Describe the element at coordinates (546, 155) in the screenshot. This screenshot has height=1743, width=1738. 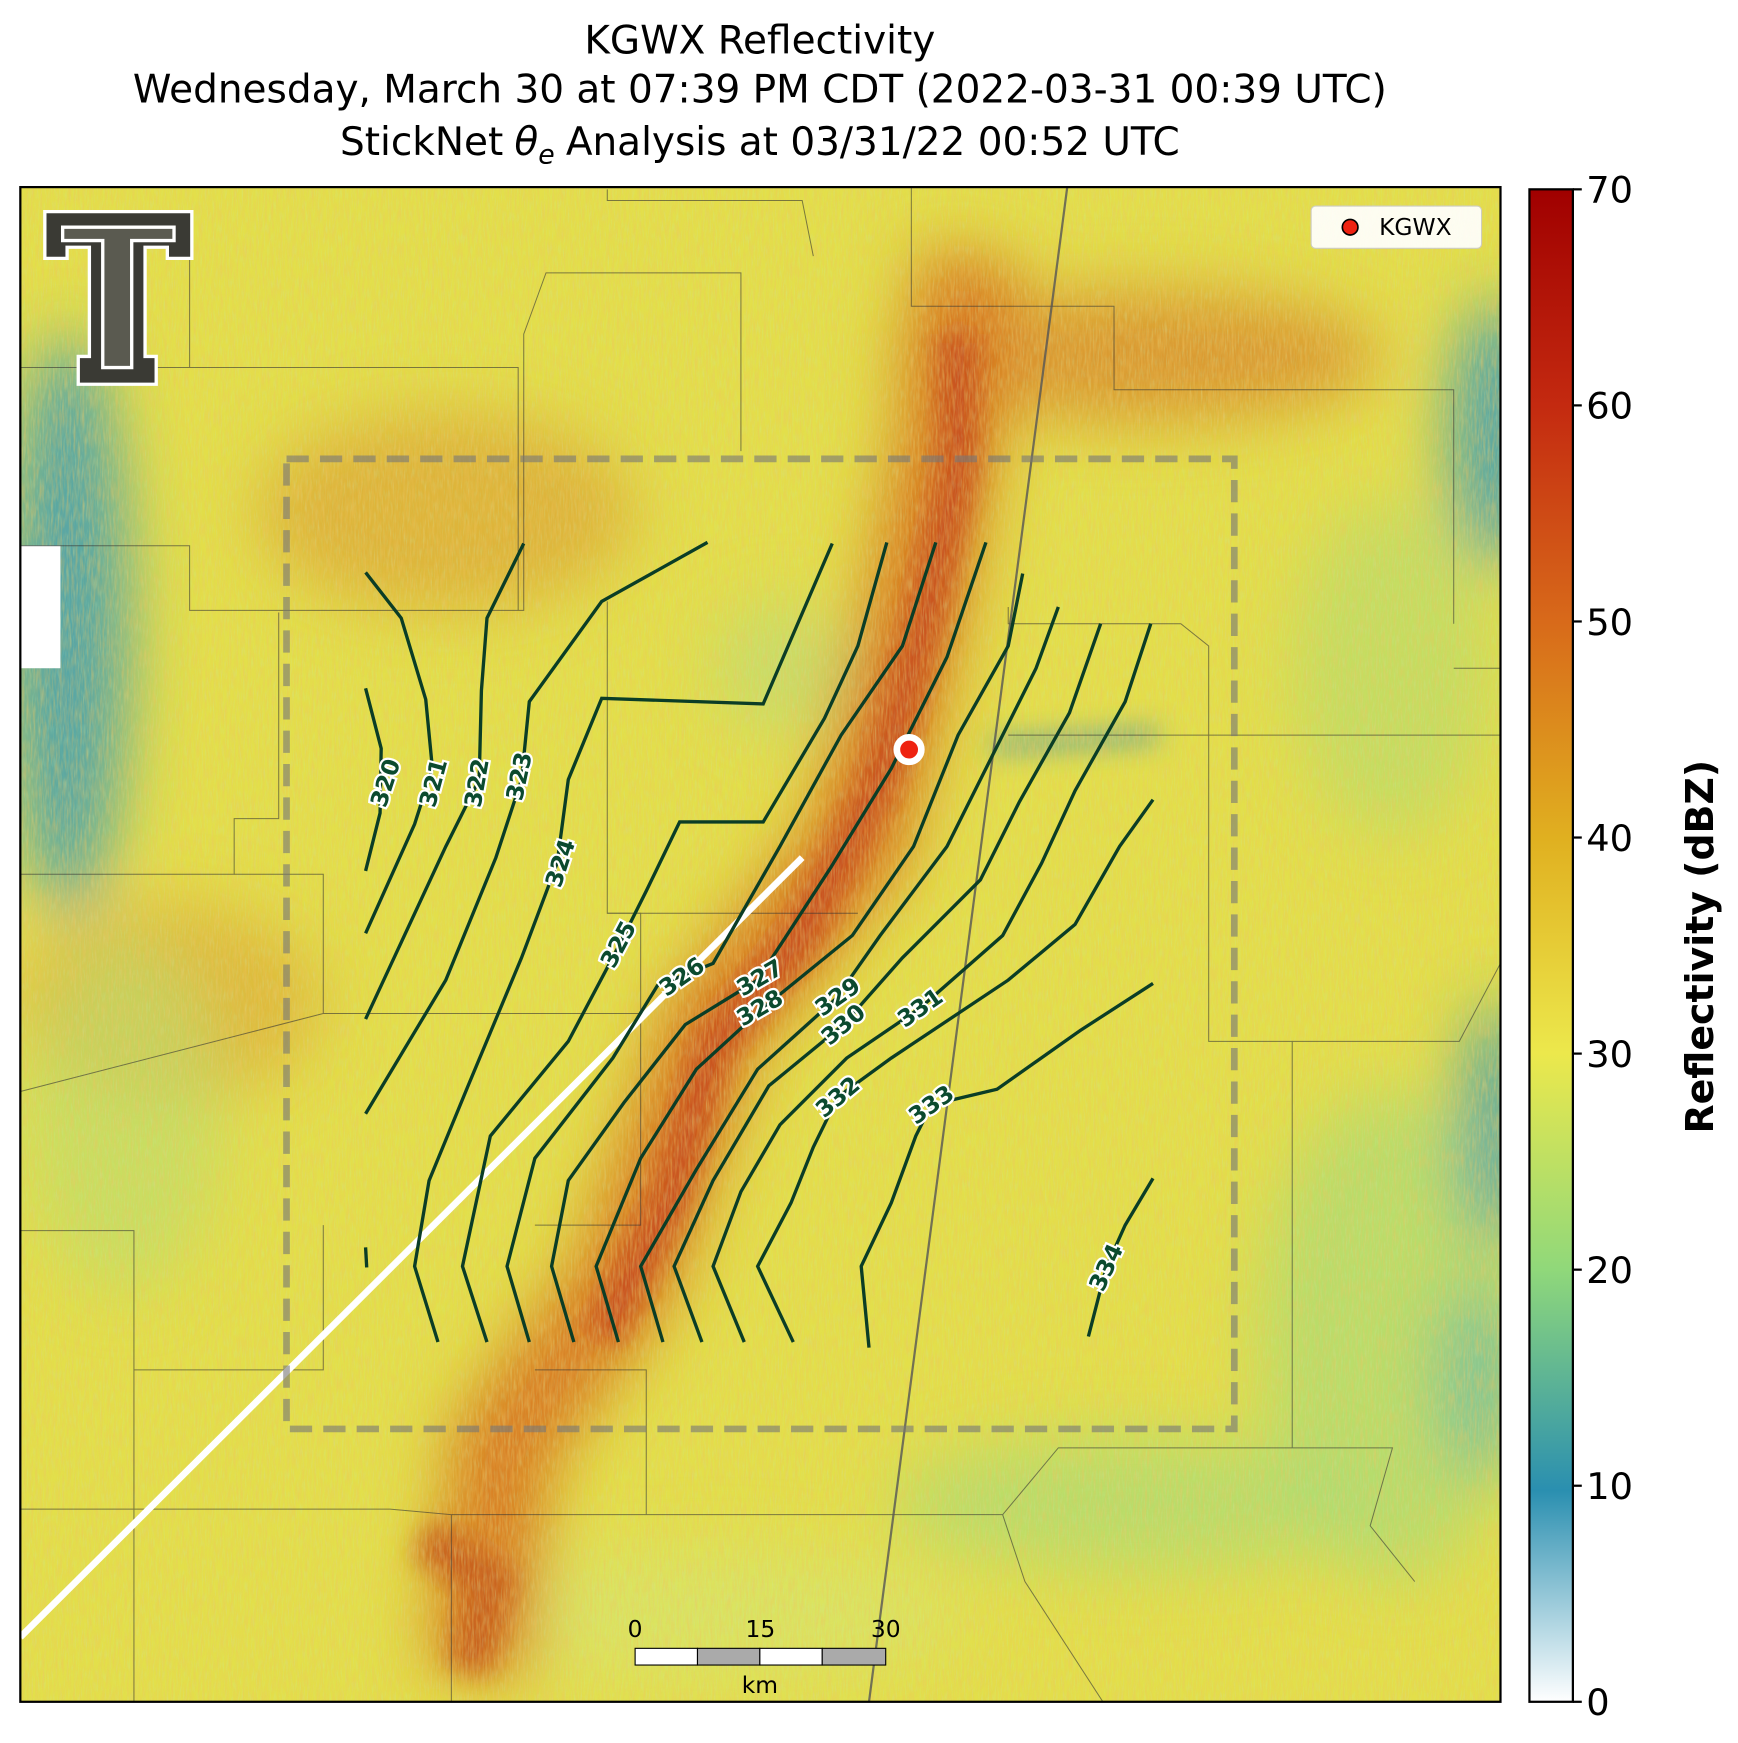
I see `subtitle-subscript: e` at that location.